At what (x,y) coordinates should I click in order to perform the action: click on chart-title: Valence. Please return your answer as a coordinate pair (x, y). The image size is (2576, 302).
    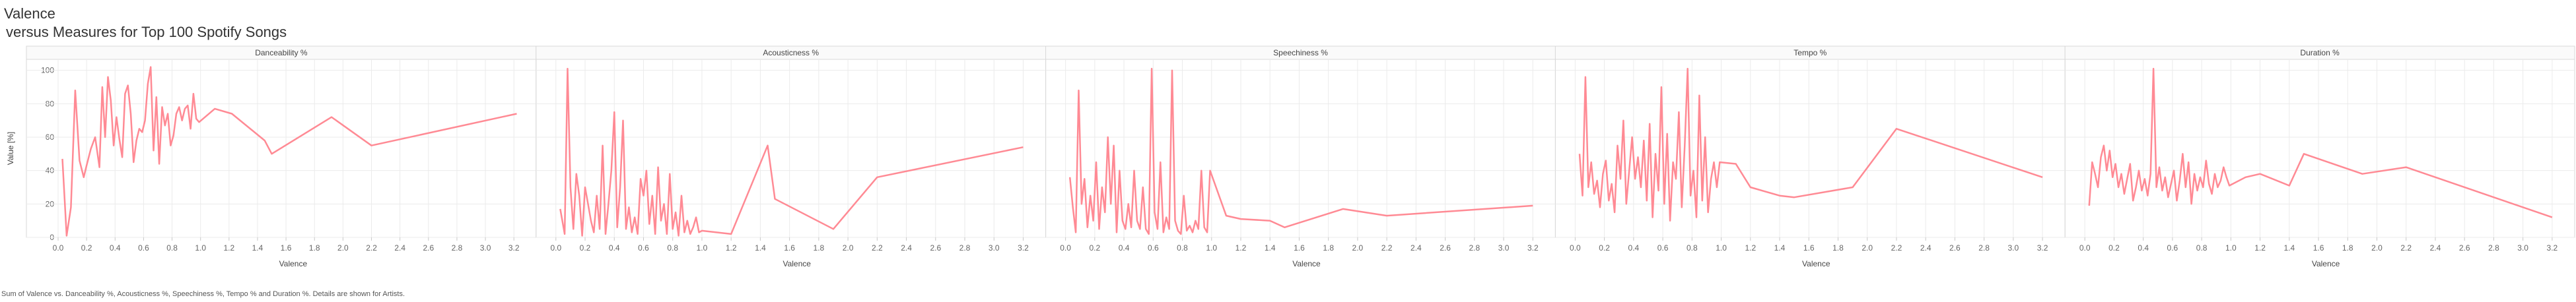
    Looking at the image, I should click on (30, 13).